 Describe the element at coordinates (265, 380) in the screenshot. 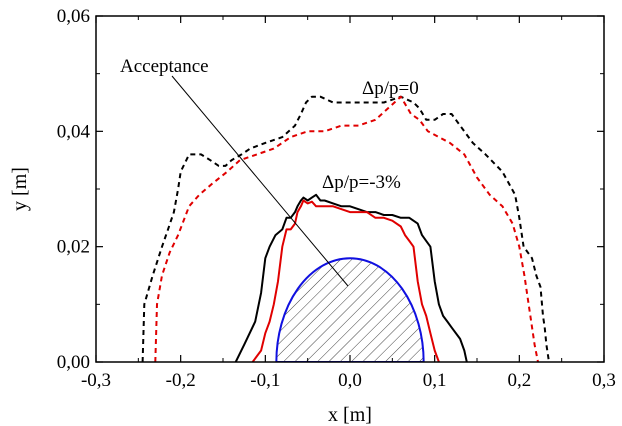

I see `x-tick-label: -0,1` at that location.